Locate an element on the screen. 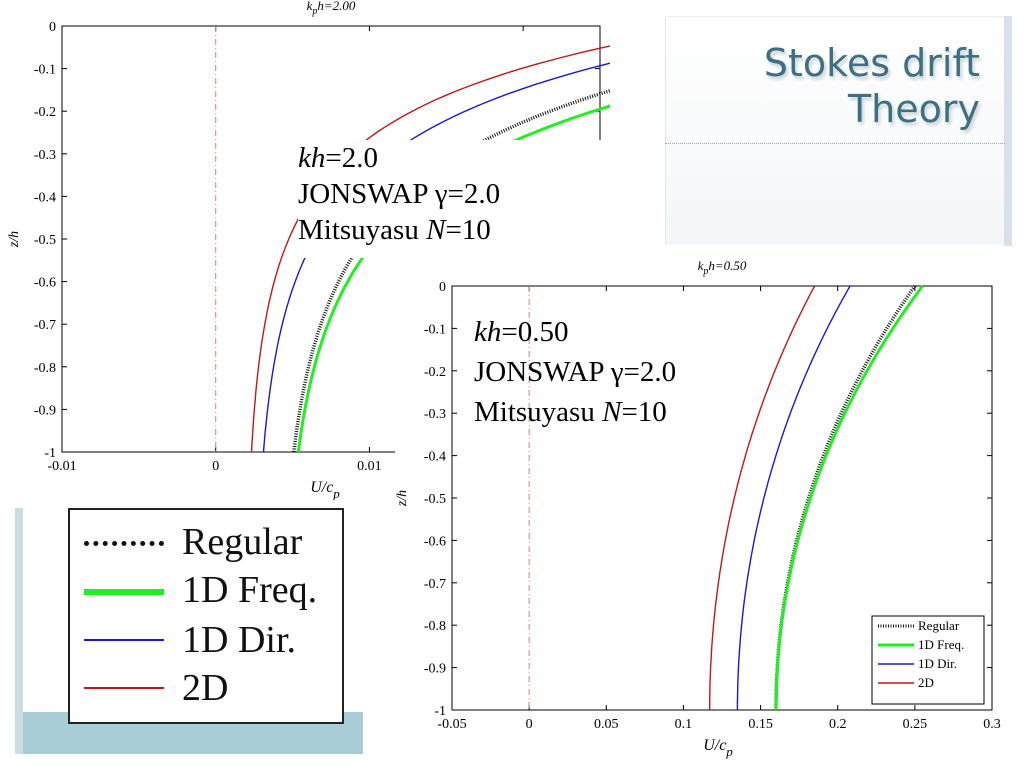 This screenshot has width=1024, height=768. annotation-kh2-line3: Mitsuyasu N=10 is located at coordinates (453, 230).